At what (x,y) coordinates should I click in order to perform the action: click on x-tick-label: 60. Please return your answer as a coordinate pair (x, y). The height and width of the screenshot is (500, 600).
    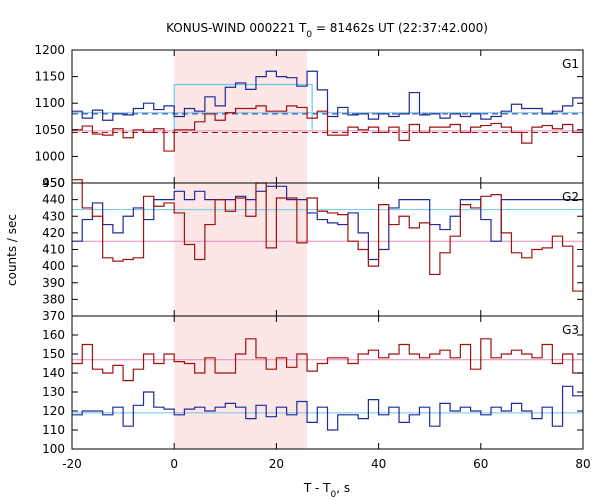
    Looking at the image, I should click on (480, 464).